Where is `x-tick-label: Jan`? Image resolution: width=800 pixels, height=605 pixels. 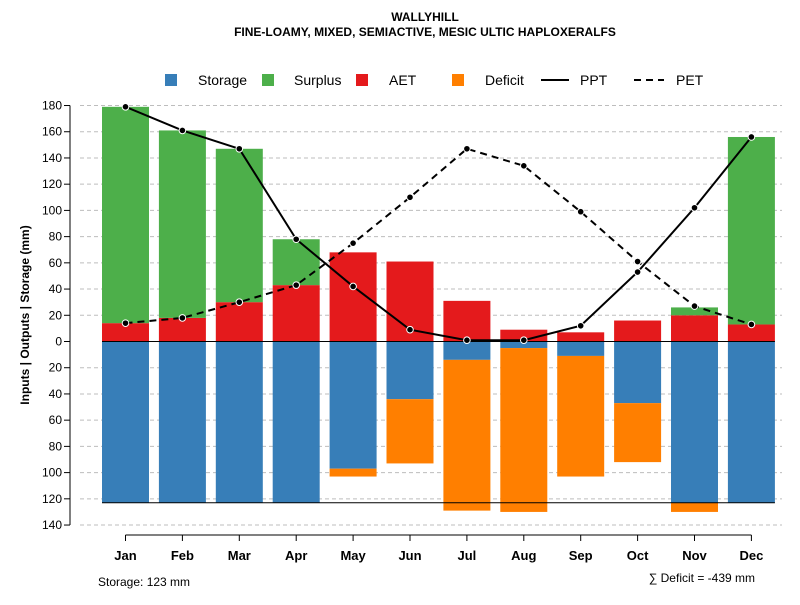 x-tick-label: Jan is located at coordinates (125, 555).